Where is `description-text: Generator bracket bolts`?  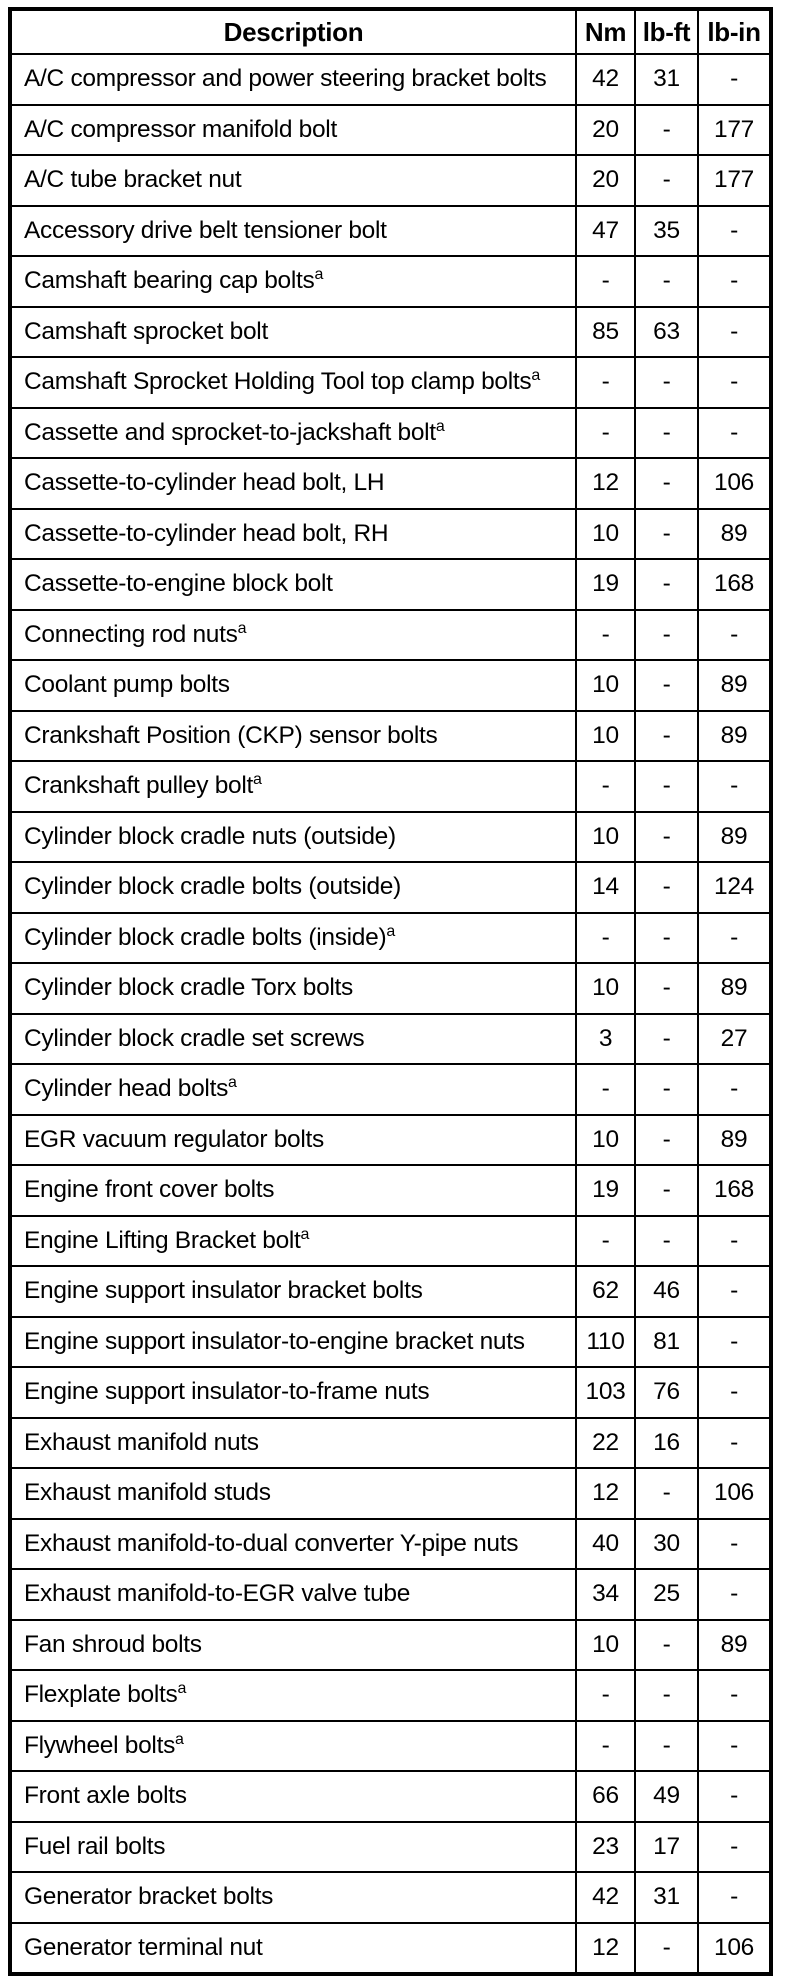 description-text: Generator bracket bolts is located at coordinates (149, 1897).